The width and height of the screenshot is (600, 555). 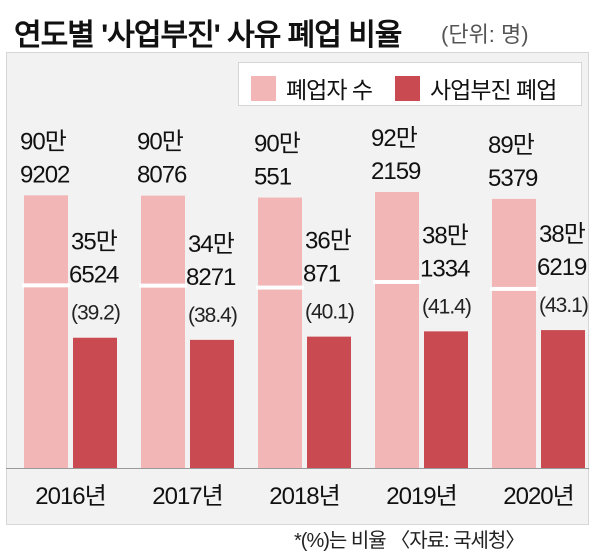 What do you see at coordinates (162, 175) in the screenshot?
I see `data-label-total-rest: 8076` at bounding box center [162, 175].